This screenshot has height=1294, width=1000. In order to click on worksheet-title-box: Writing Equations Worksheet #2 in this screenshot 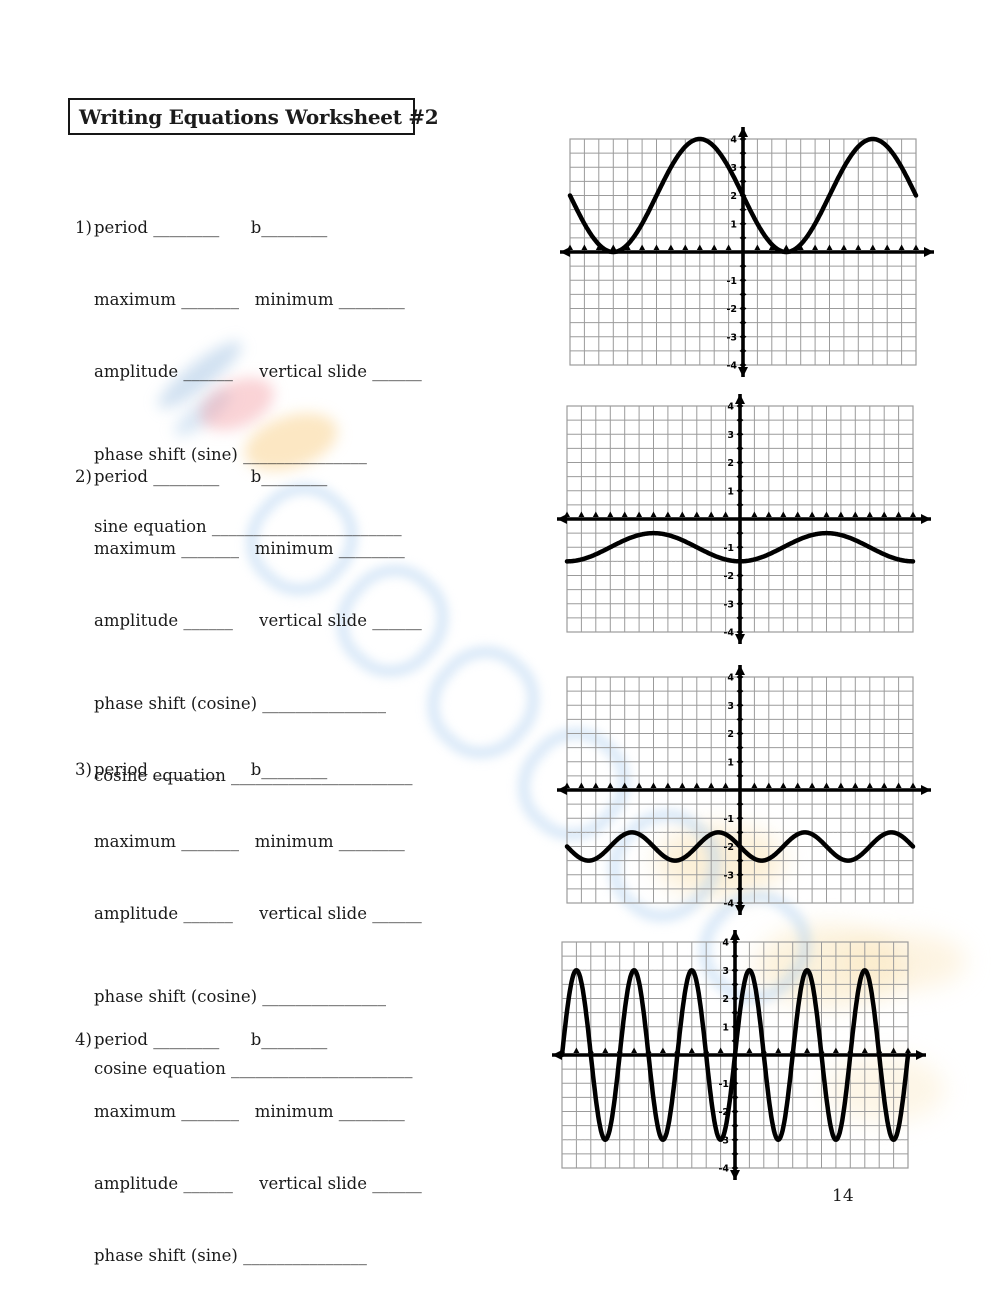, I will do `click(253, 116)`.